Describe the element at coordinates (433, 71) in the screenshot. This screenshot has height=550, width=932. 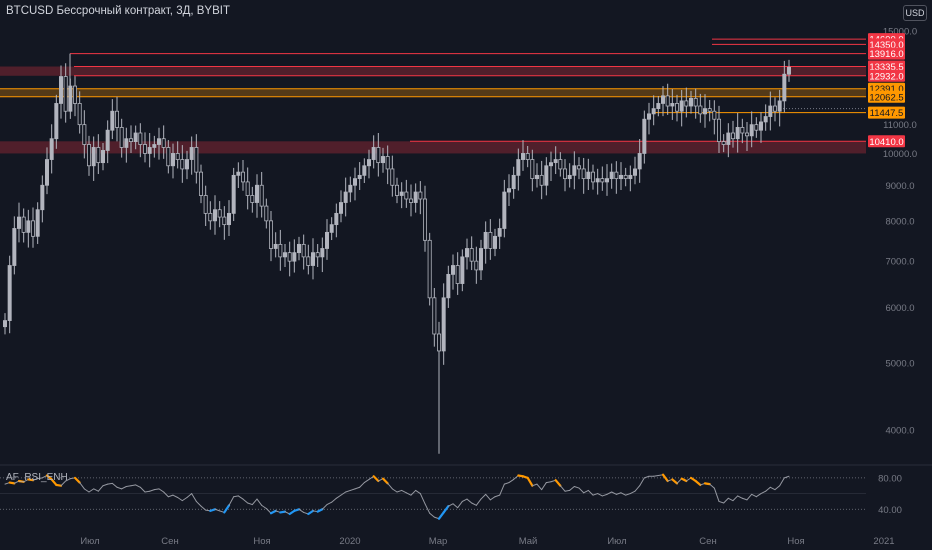
I see `price-zone-resistance` at that location.